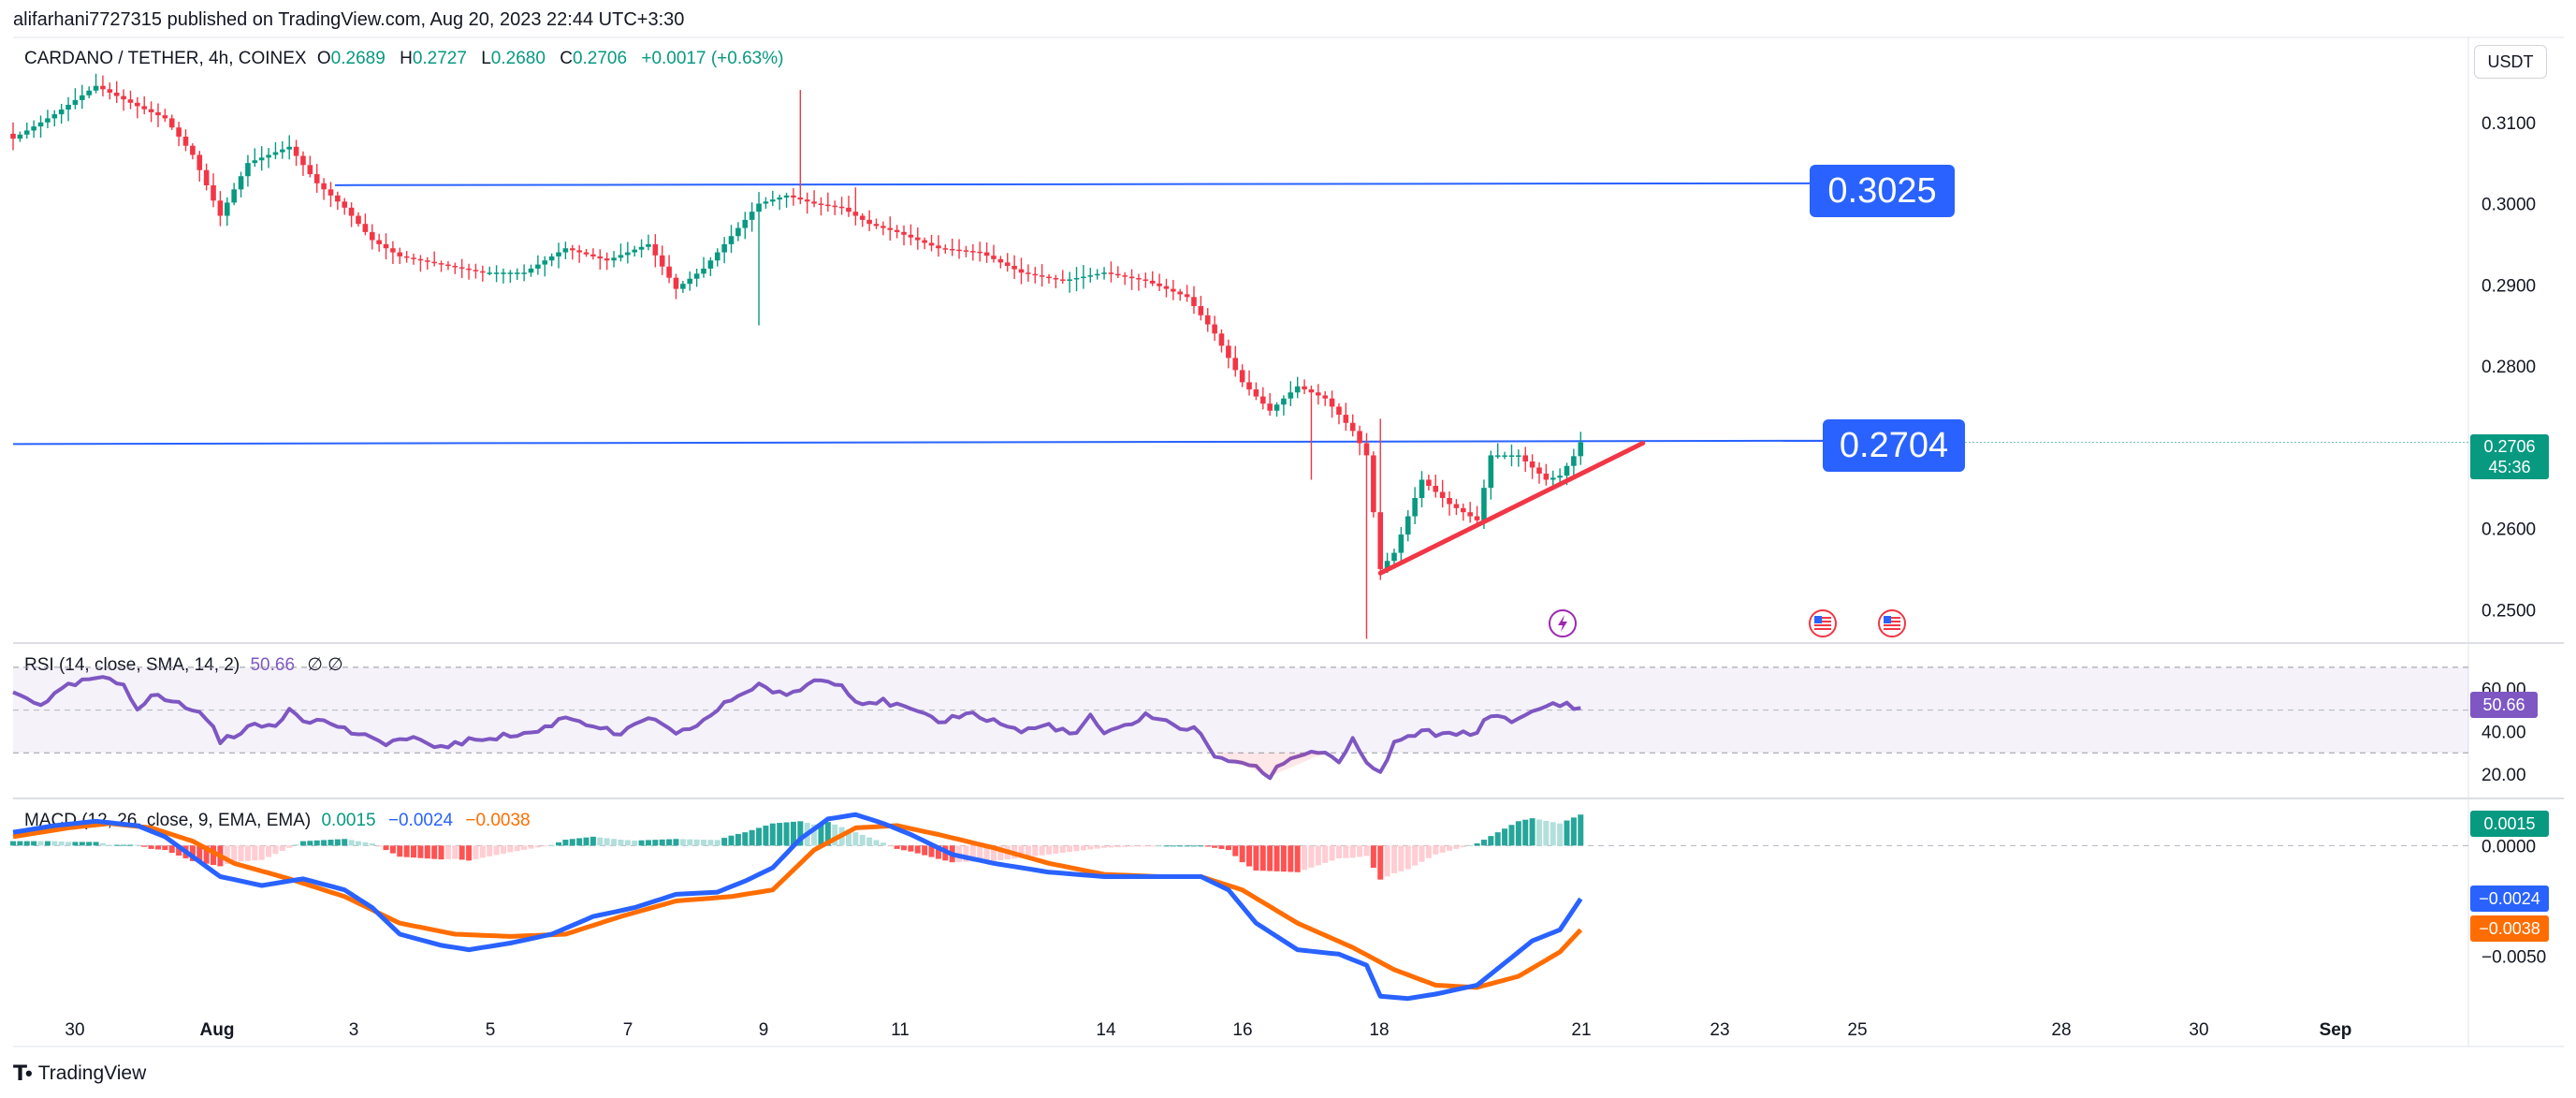 The width and height of the screenshot is (2576, 1098). What do you see at coordinates (2508, 367) in the screenshot?
I see `price-tick-label: 0.2800` at bounding box center [2508, 367].